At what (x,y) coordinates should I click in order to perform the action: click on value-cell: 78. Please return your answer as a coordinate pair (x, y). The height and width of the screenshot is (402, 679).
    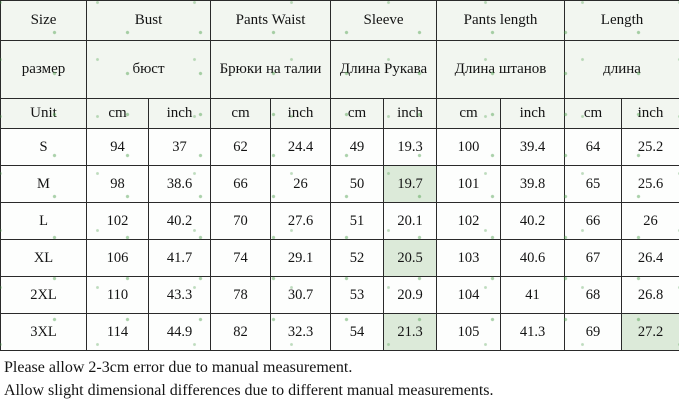
    Looking at the image, I should click on (241, 295).